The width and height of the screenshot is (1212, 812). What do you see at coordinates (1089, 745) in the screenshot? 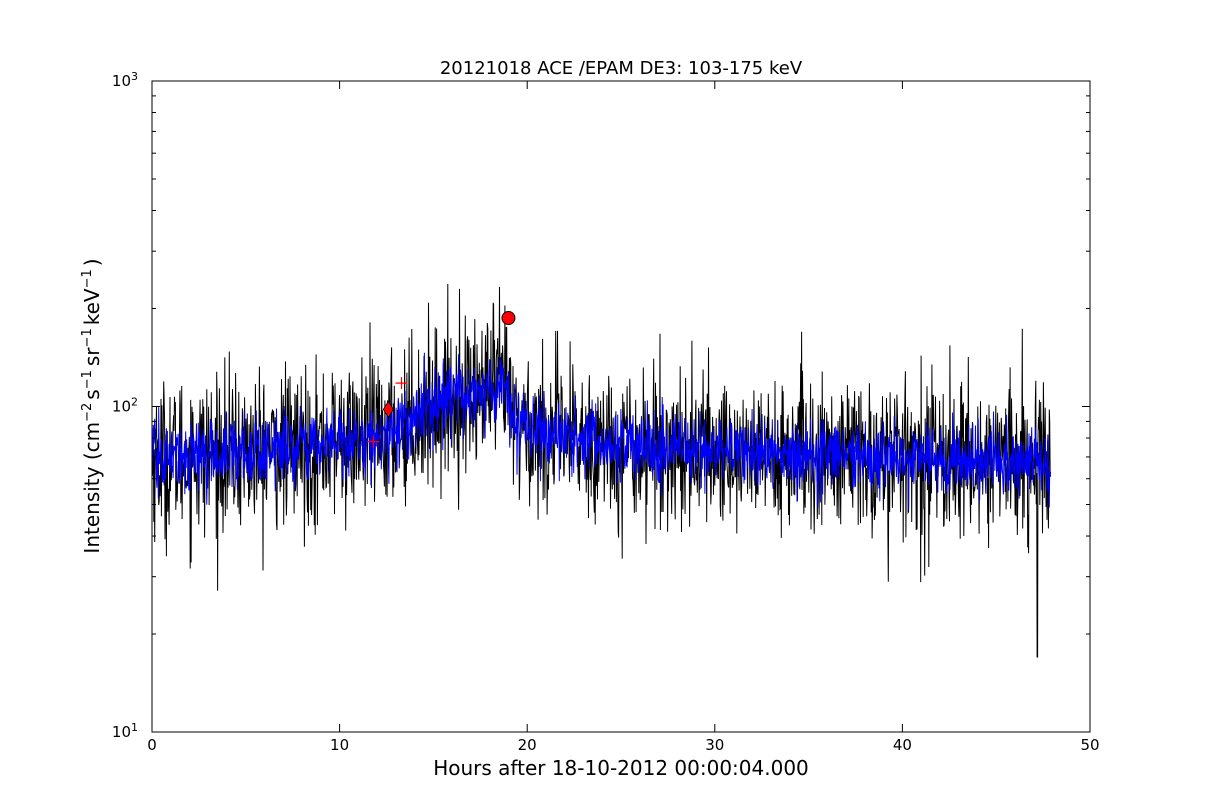
I see `x-tick-label: 50` at bounding box center [1089, 745].